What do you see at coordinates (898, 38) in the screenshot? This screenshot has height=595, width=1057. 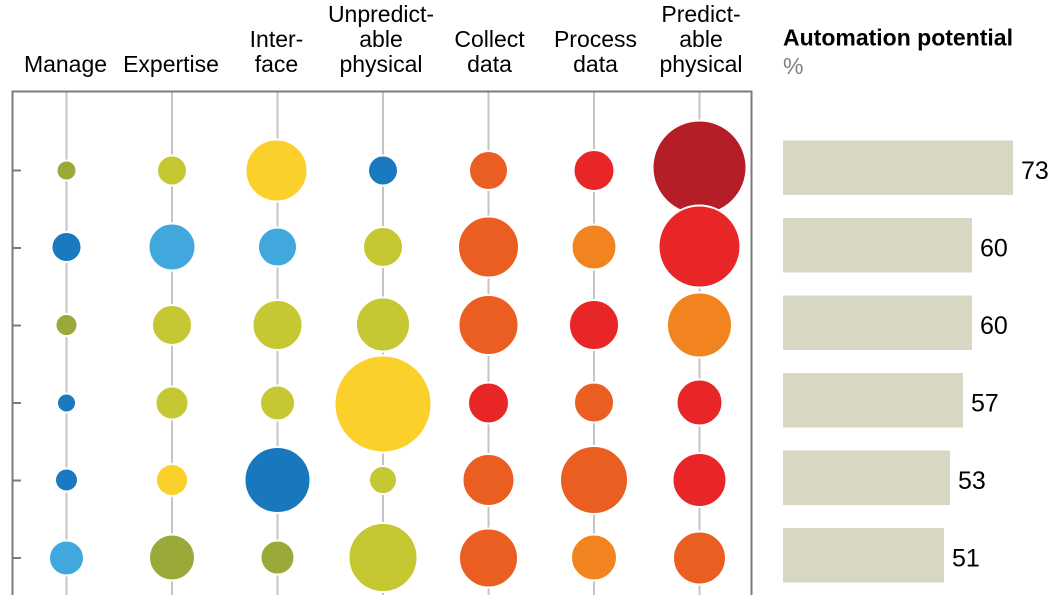 I see `svg-text: Automation potential` at bounding box center [898, 38].